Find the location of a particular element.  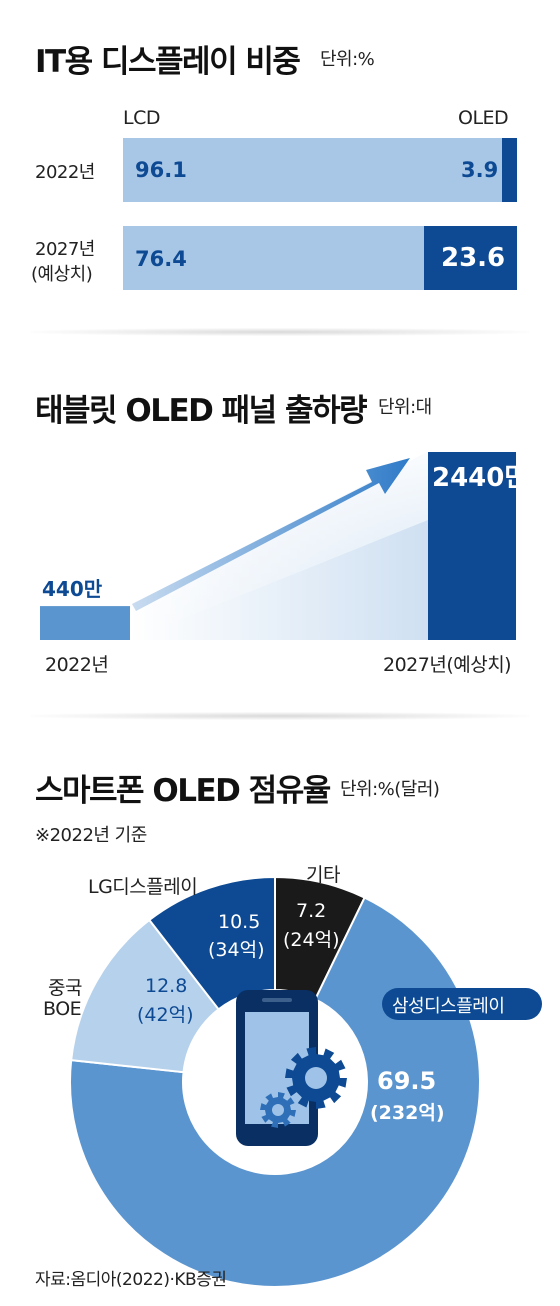

samsung-label-pill is located at coordinates (462, 1004).